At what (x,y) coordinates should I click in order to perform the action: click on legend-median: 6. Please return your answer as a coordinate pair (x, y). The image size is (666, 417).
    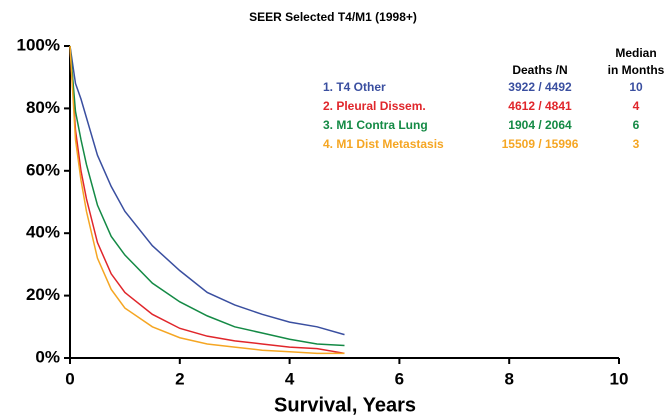
    Looking at the image, I should click on (636, 125).